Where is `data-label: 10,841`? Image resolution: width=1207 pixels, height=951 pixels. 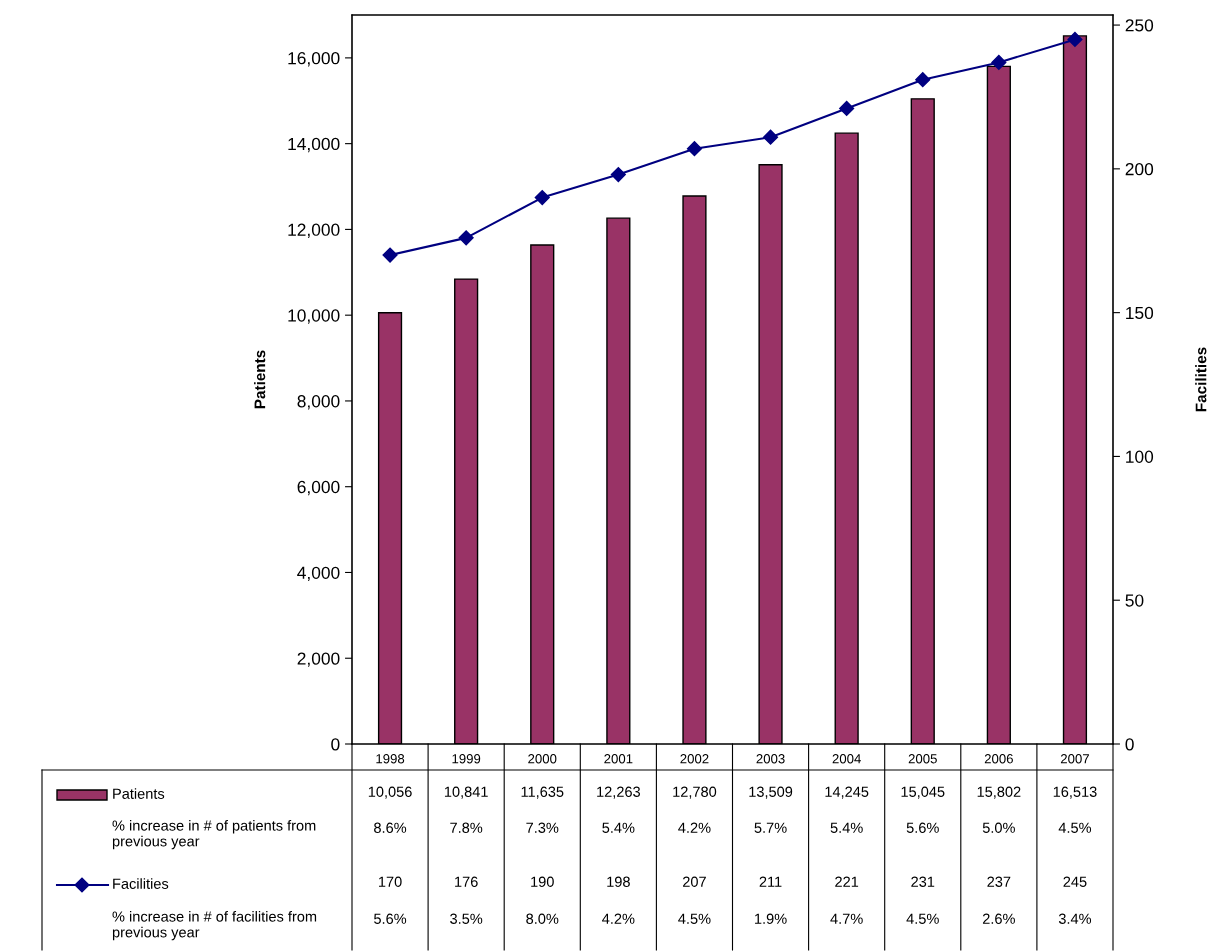 data-label: 10,841 is located at coordinates (466, 792).